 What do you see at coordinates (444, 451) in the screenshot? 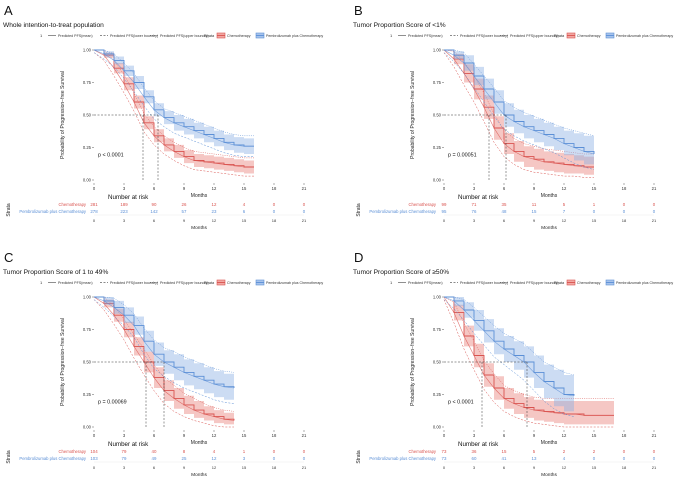
I see `risk-count: 73` at bounding box center [444, 451].